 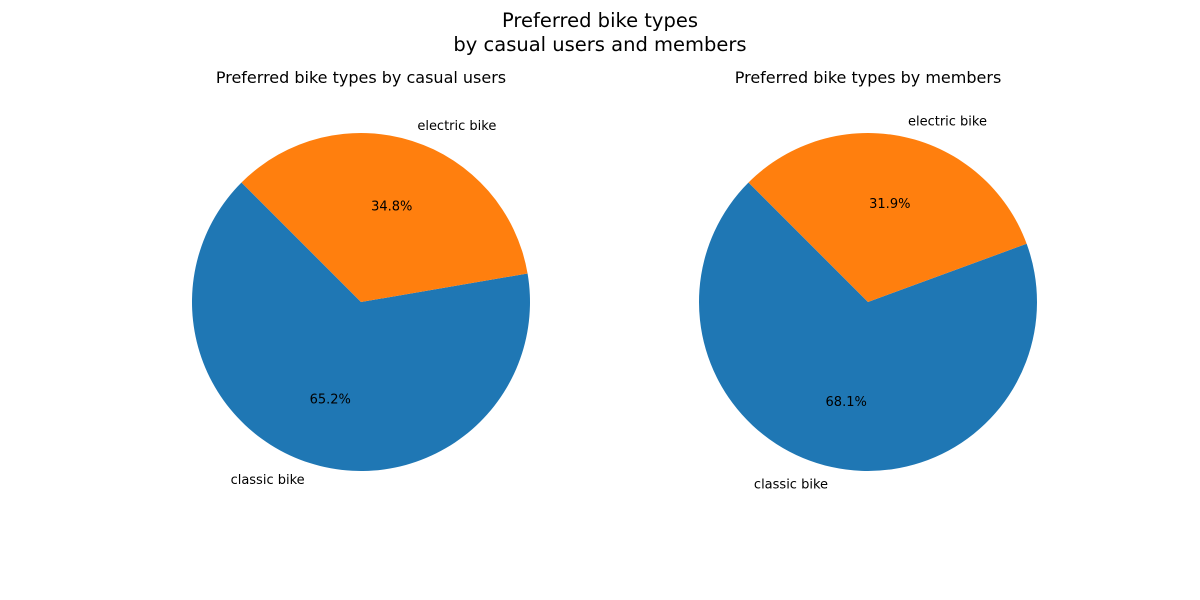 I want to click on category-label-members-classic-bike: classic bike, so click(x=791, y=485).